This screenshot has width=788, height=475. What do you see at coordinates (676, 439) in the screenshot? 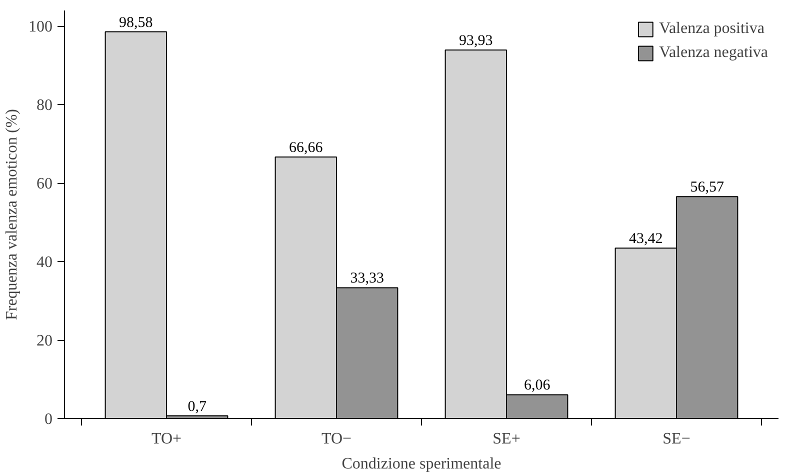
I see `x-tick-label: SE−` at bounding box center [676, 439].